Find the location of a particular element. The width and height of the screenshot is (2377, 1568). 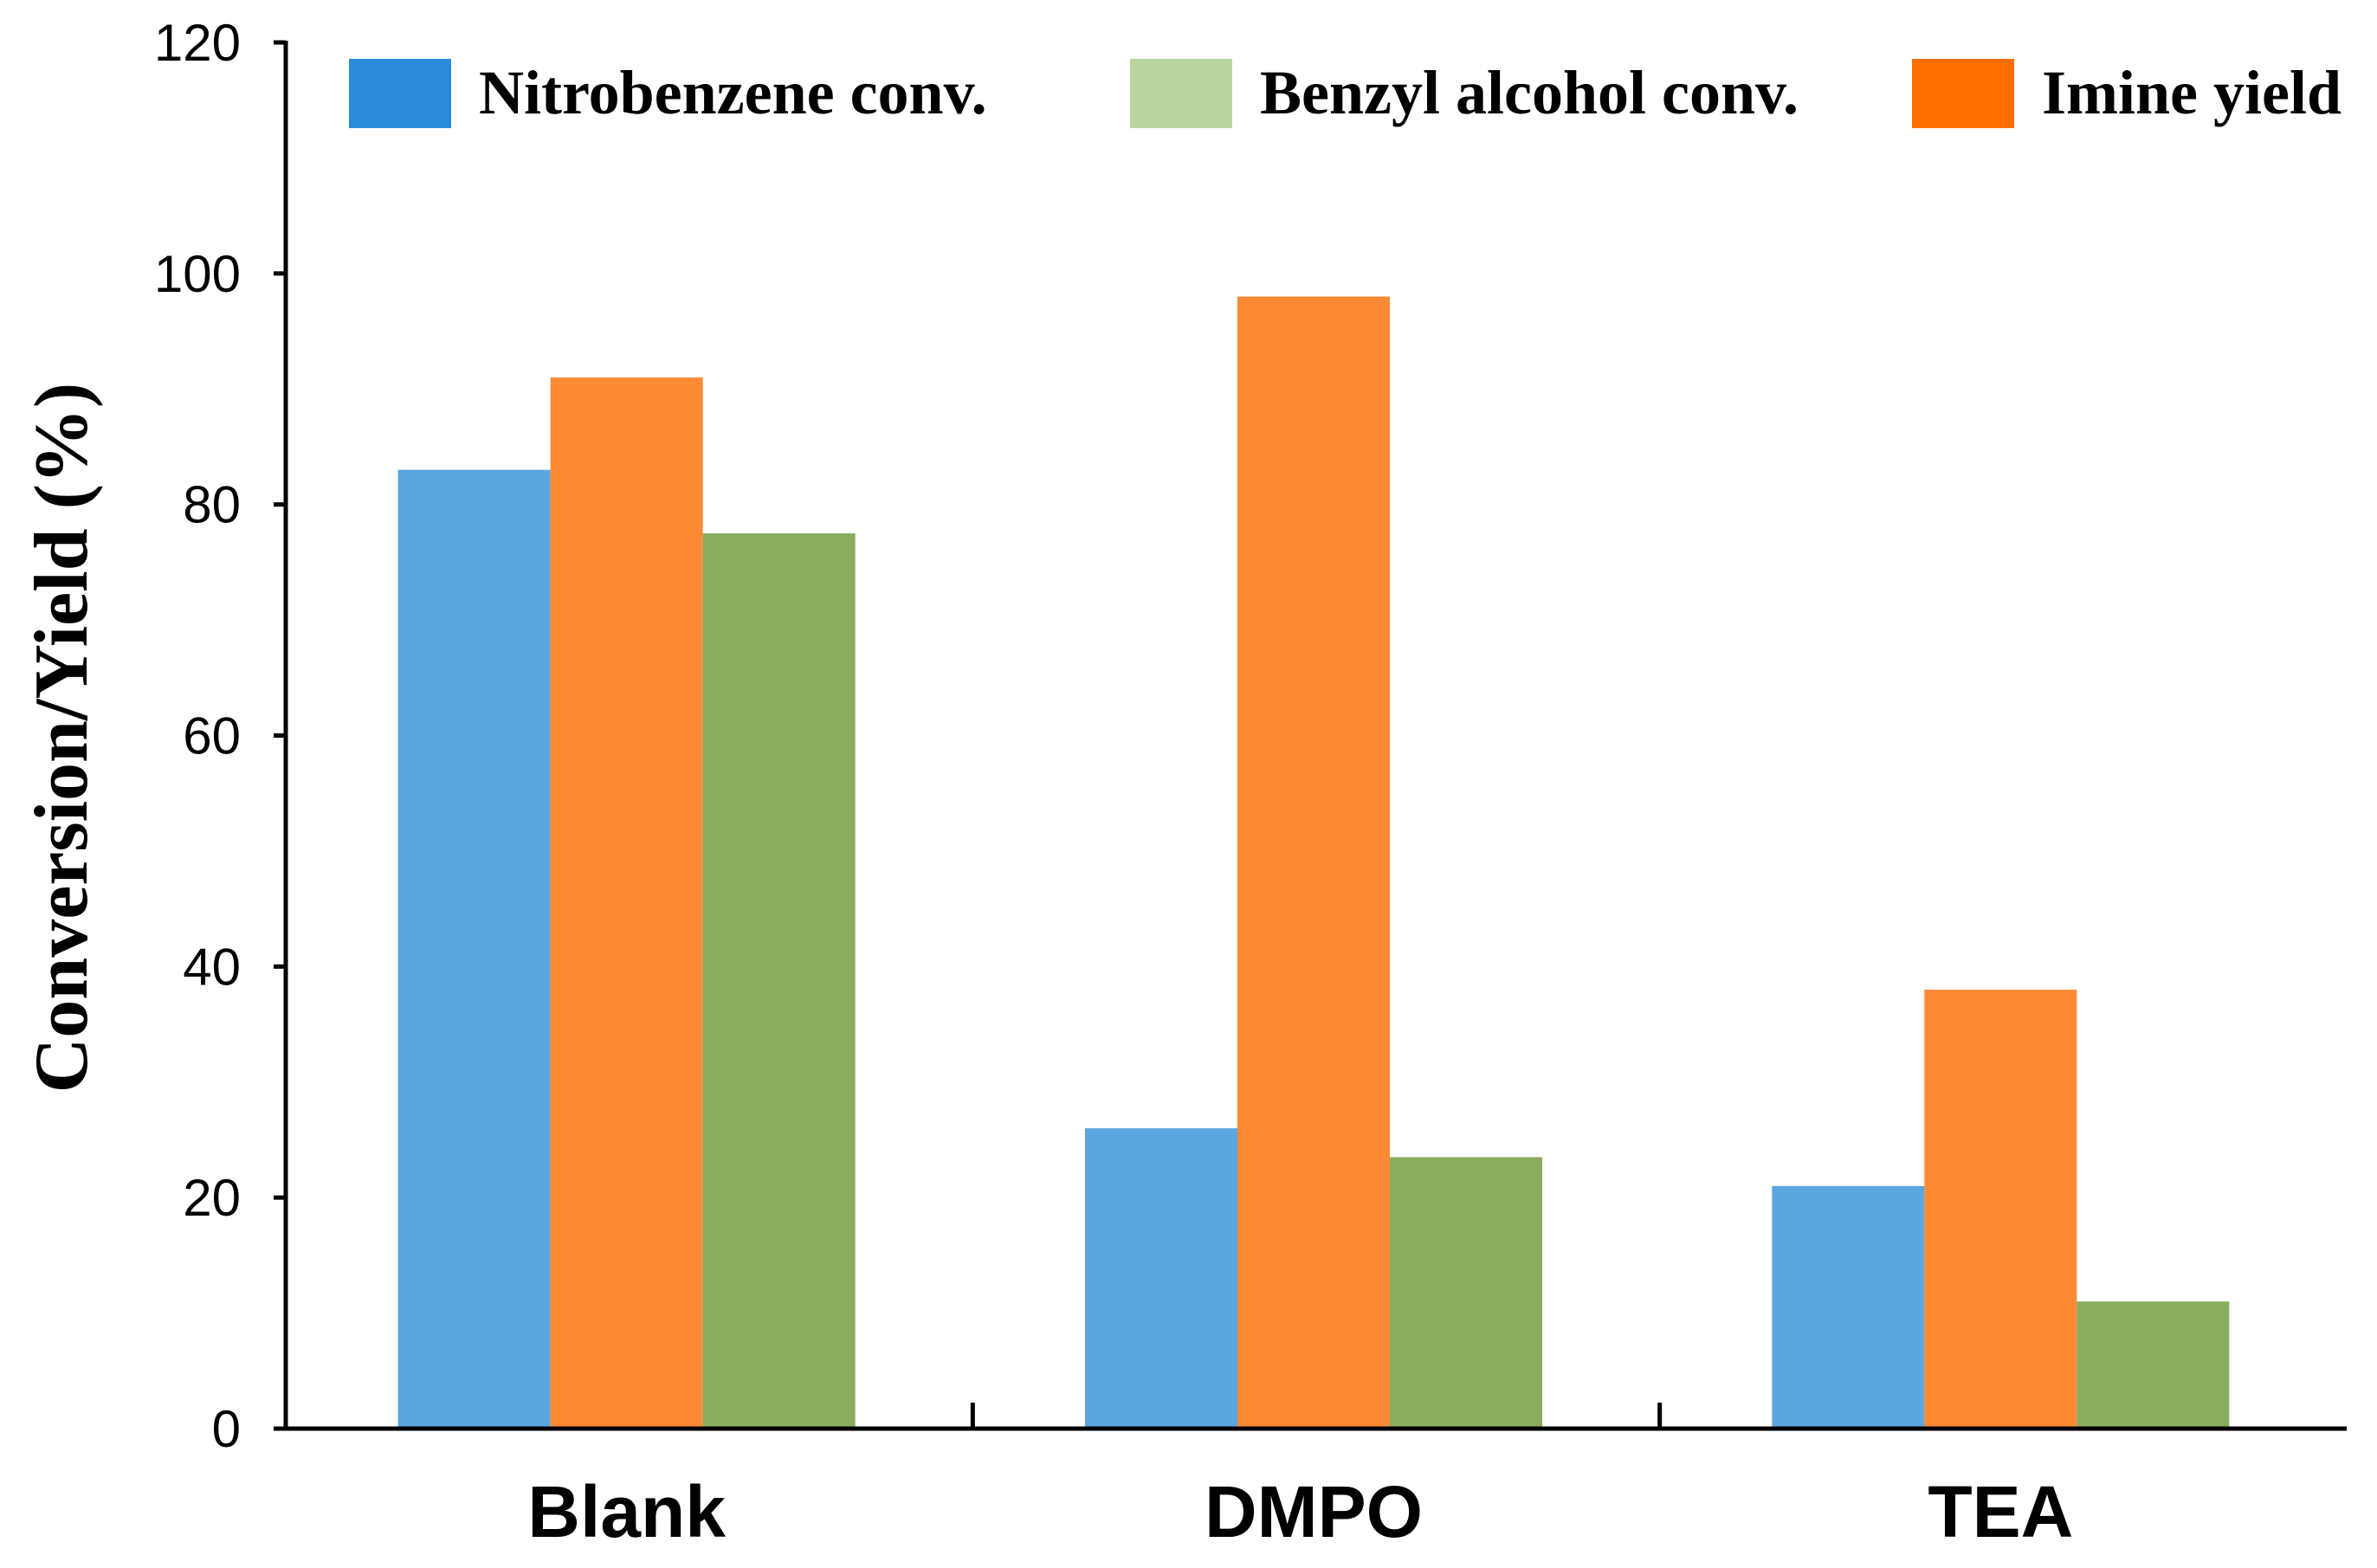

legend-label: Nitrobenzene conv. is located at coordinates (733, 92).